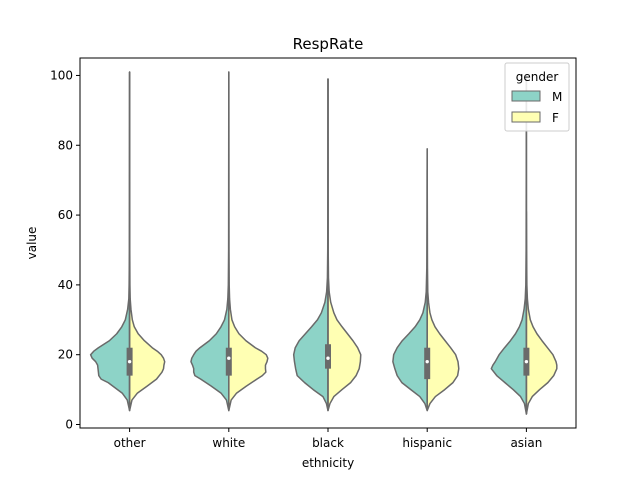 The image size is (640, 480). What do you see at coordinates (328, 443) in the screenshot?
I see `x-tick-label-black: black` at bounding box center [328, 443].